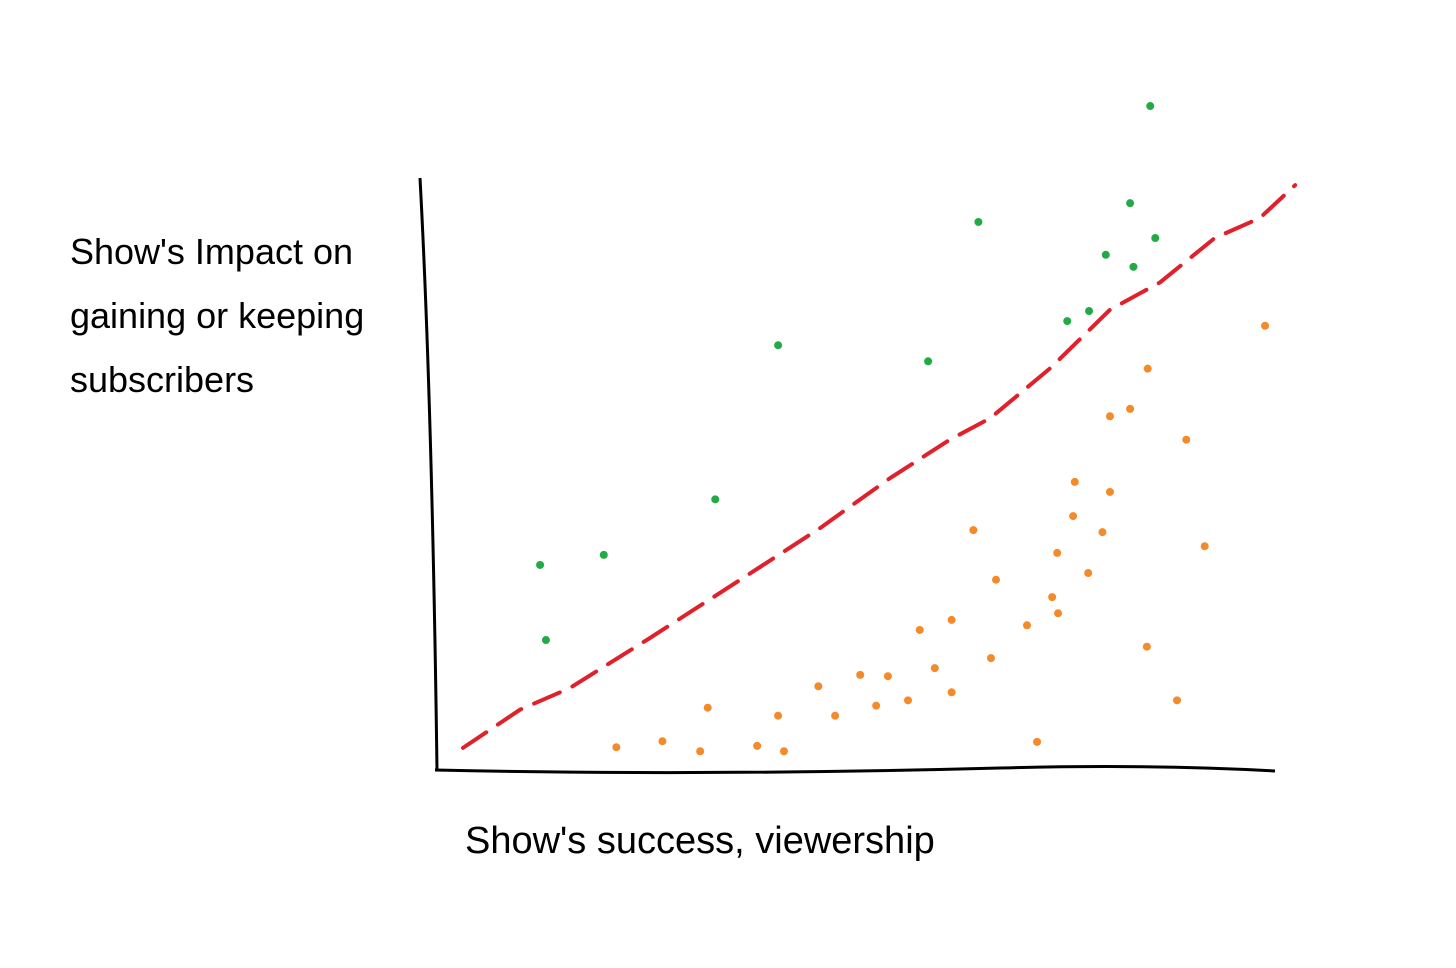 Image resolution: width=1456 pixels, height=968 pixels. Describe the element at coordinates (855, 770) in the screenshot. I see `x-axis` at that location.